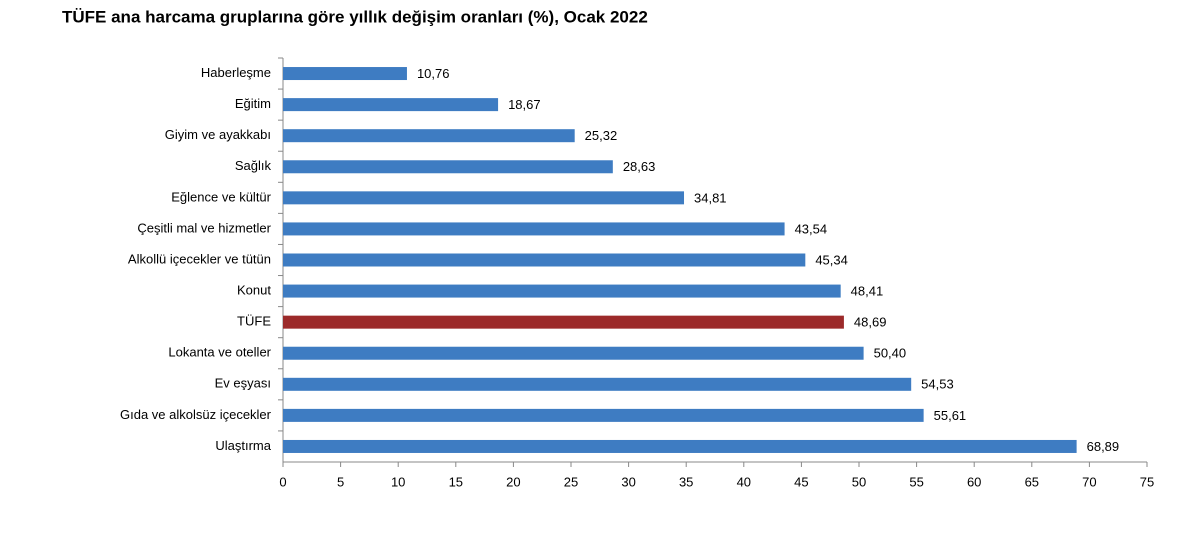 Image resolution: width=1200 pixels, height=534 pixels. Describe the element at coordinates (236, 72) in the screenshot. I see `y-tick-label: Haberleşme` at that location.